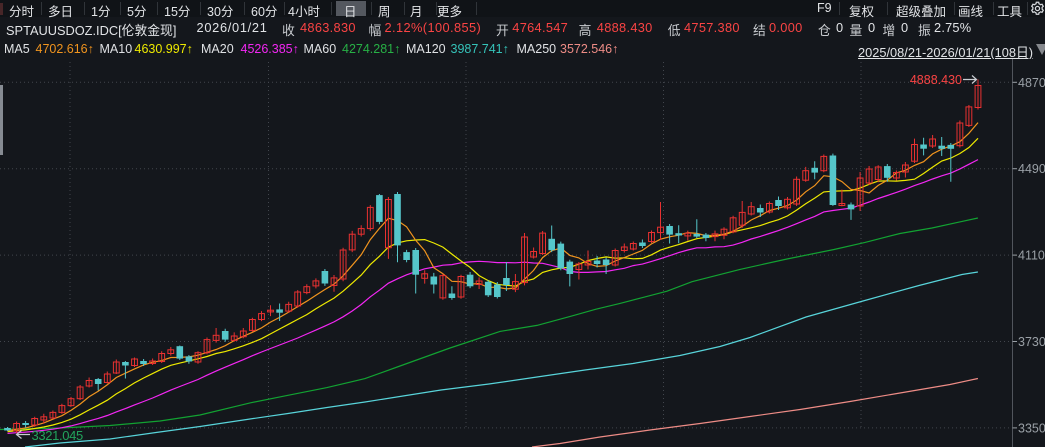 This screenshot has height=447, width=1045. Describe the element at coordinates (58, 435) in the screenshot. I see `svg-text: 3321.045` at that location.